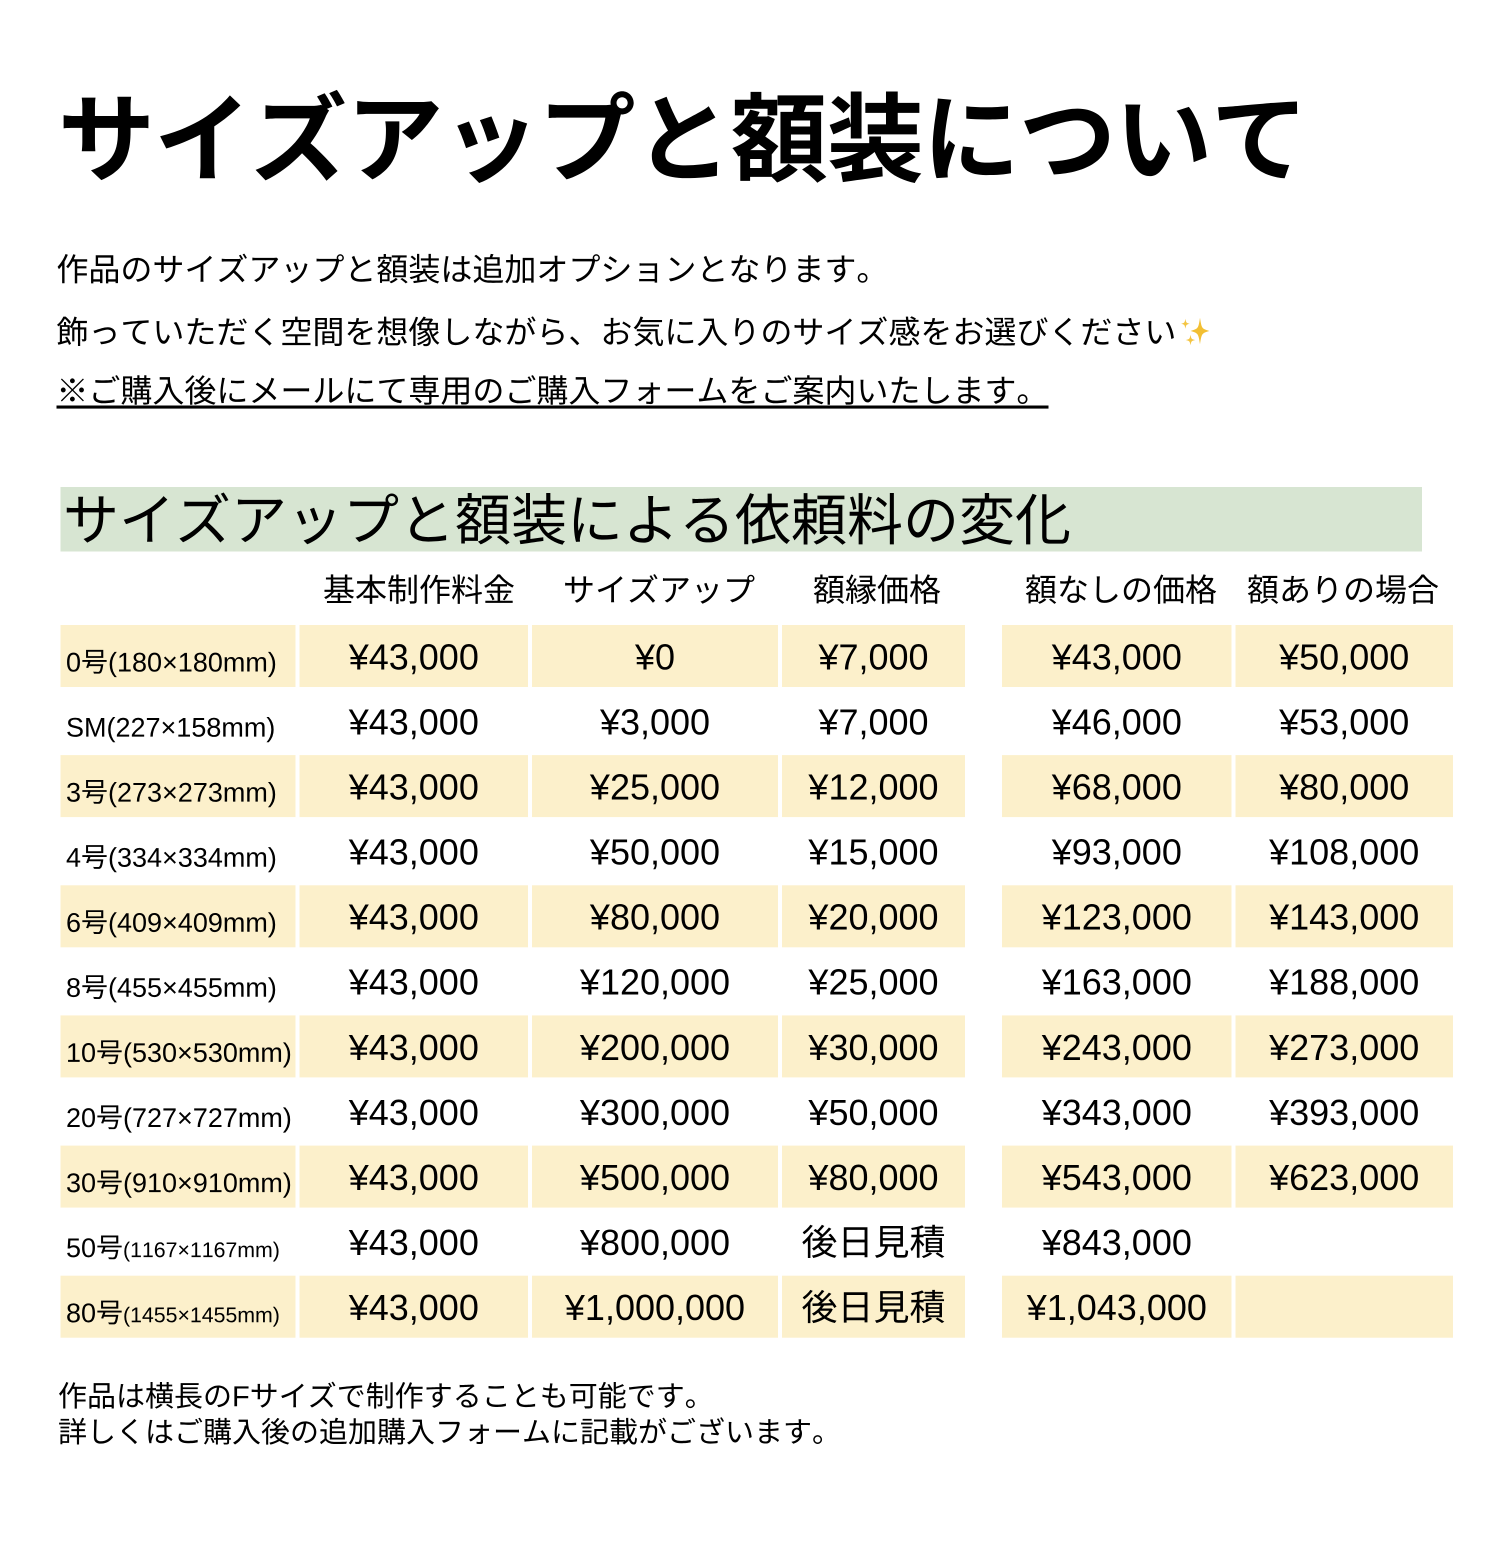  Describe the element at coordinates (1116, 982) in the screenshot. I see `svg-text: ¥163,000` at that location.